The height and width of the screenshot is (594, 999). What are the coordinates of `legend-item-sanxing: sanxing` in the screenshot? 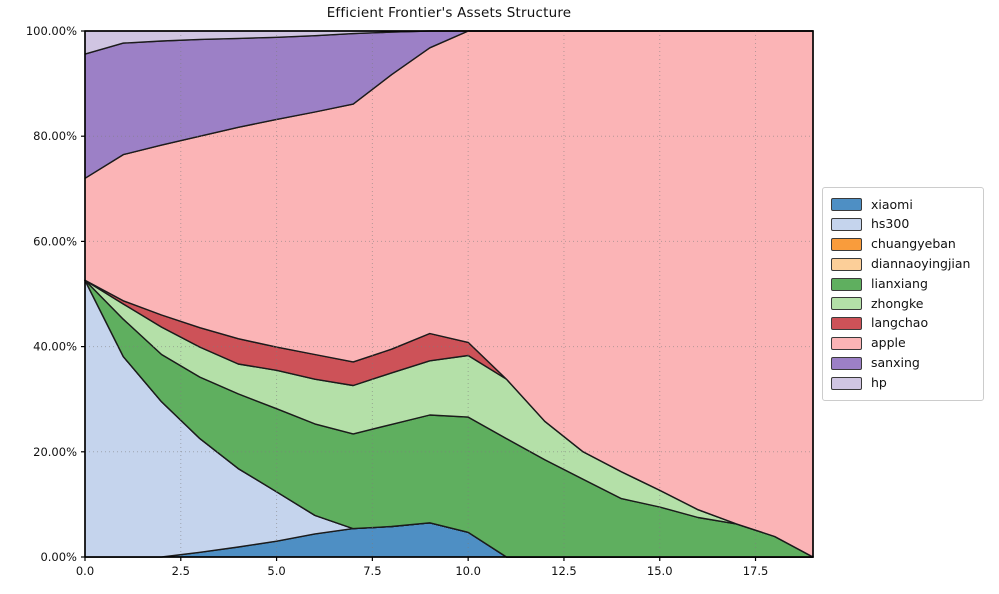 It's located at (902, 363).